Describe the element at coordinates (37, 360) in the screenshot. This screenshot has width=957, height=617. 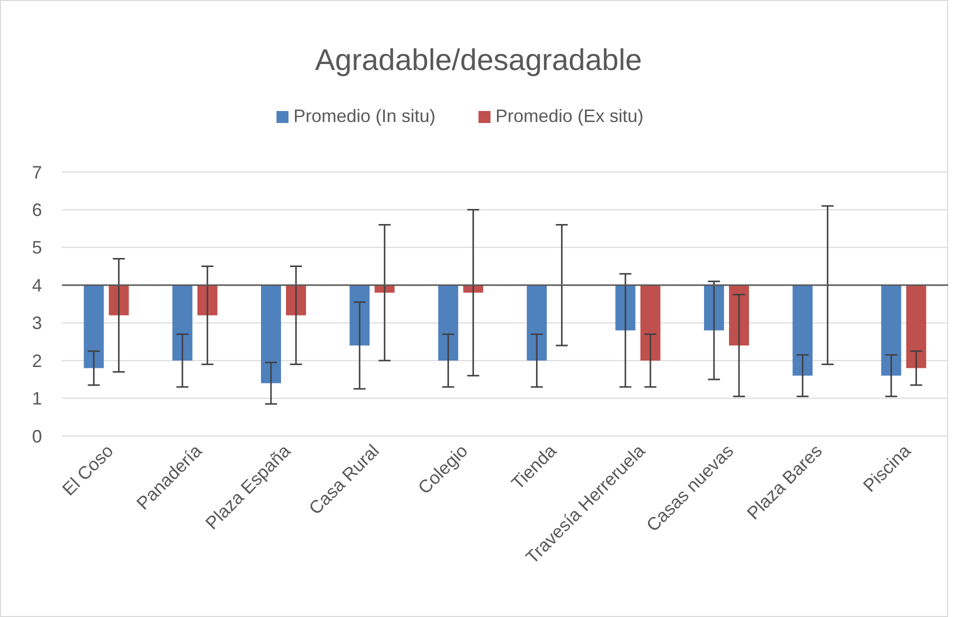
I see `y-tick-label: 2` at that location.